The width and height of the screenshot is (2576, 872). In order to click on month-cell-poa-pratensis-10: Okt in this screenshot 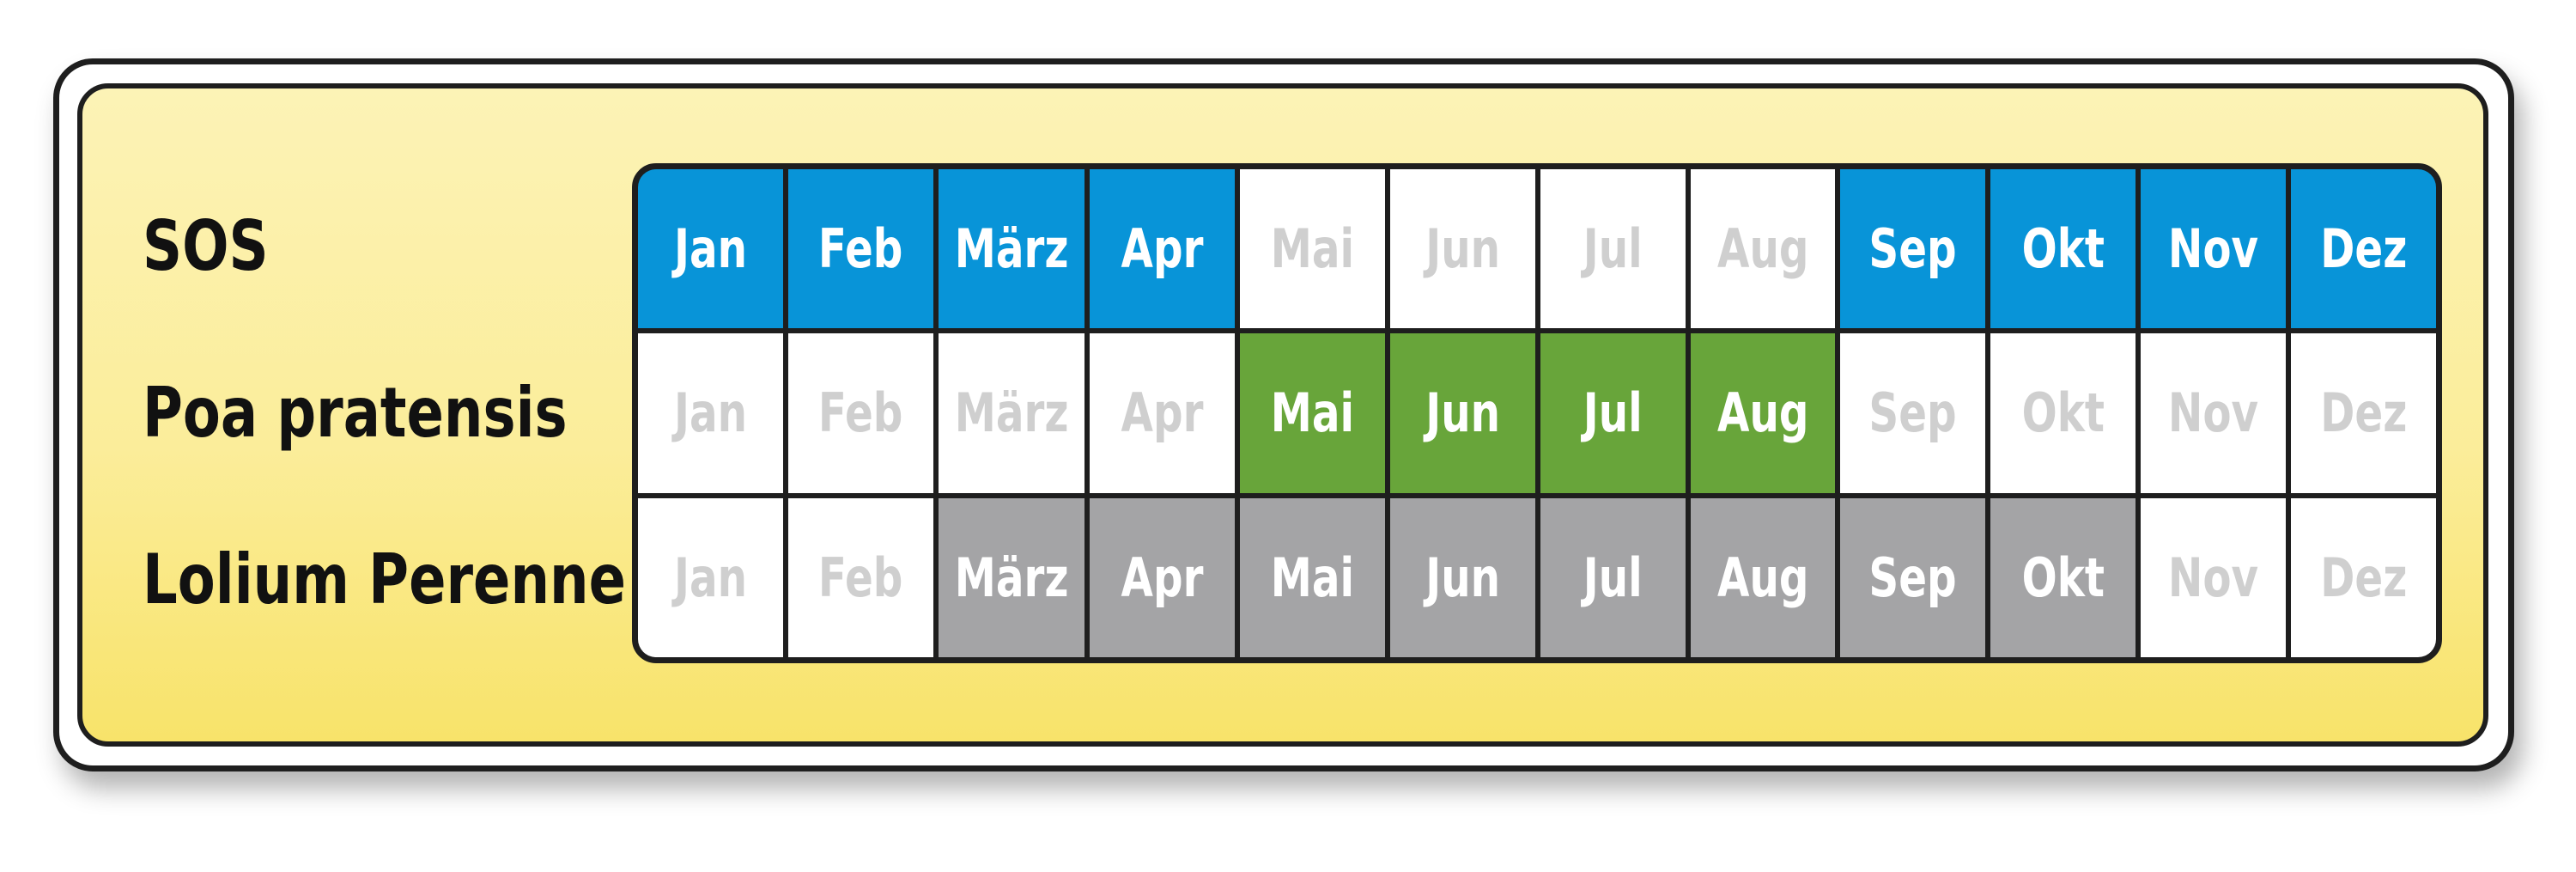, I will do `click(2063, 413)`.